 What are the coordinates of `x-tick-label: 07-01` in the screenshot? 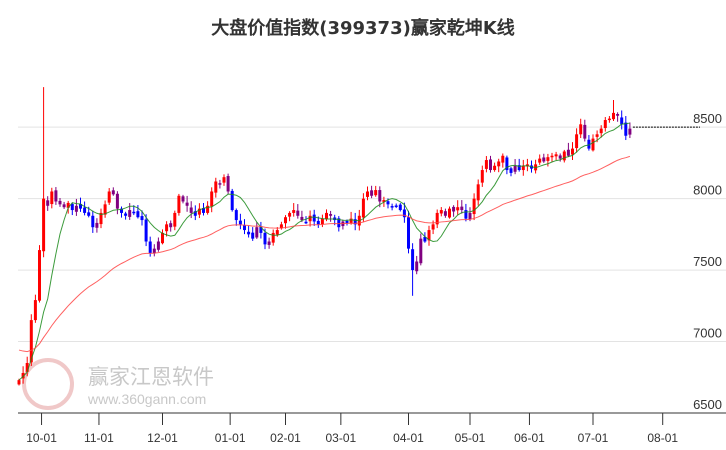 It's located at (593, 438).